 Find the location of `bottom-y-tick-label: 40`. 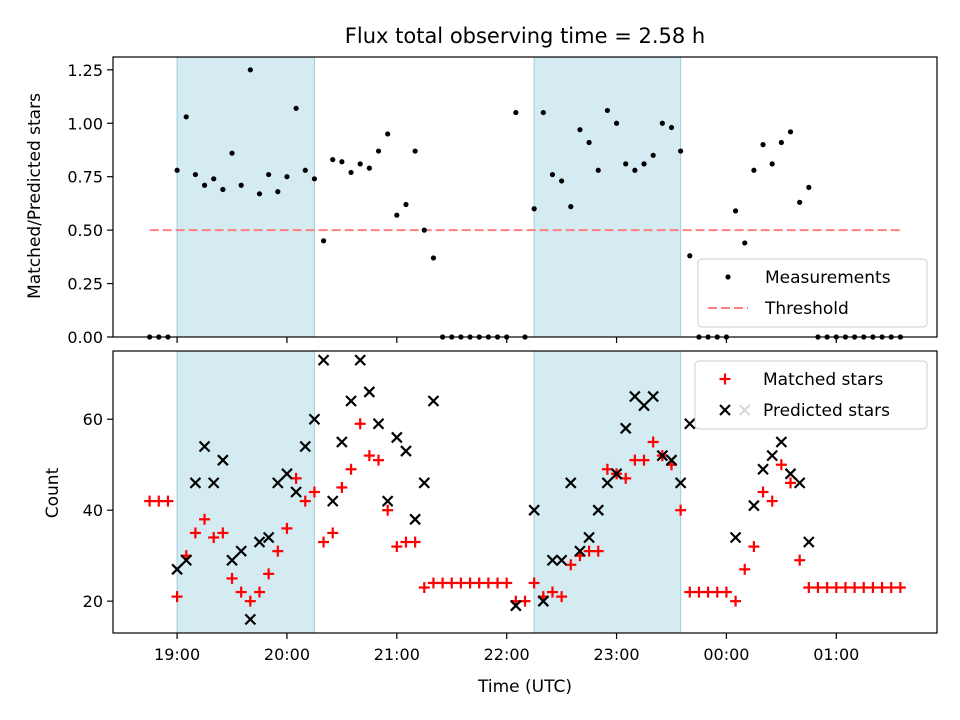

bottom-y-tick-label: 40 is located at coordinates (93, 510).